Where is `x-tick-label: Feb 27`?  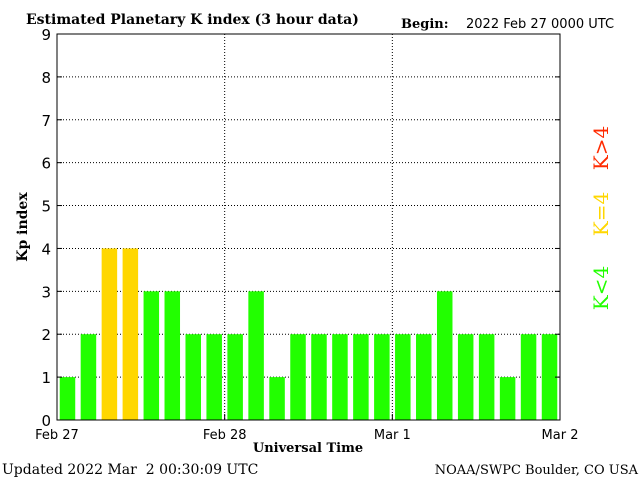
x-tick-label: Feb 27 is located at coordinates (57, 435).